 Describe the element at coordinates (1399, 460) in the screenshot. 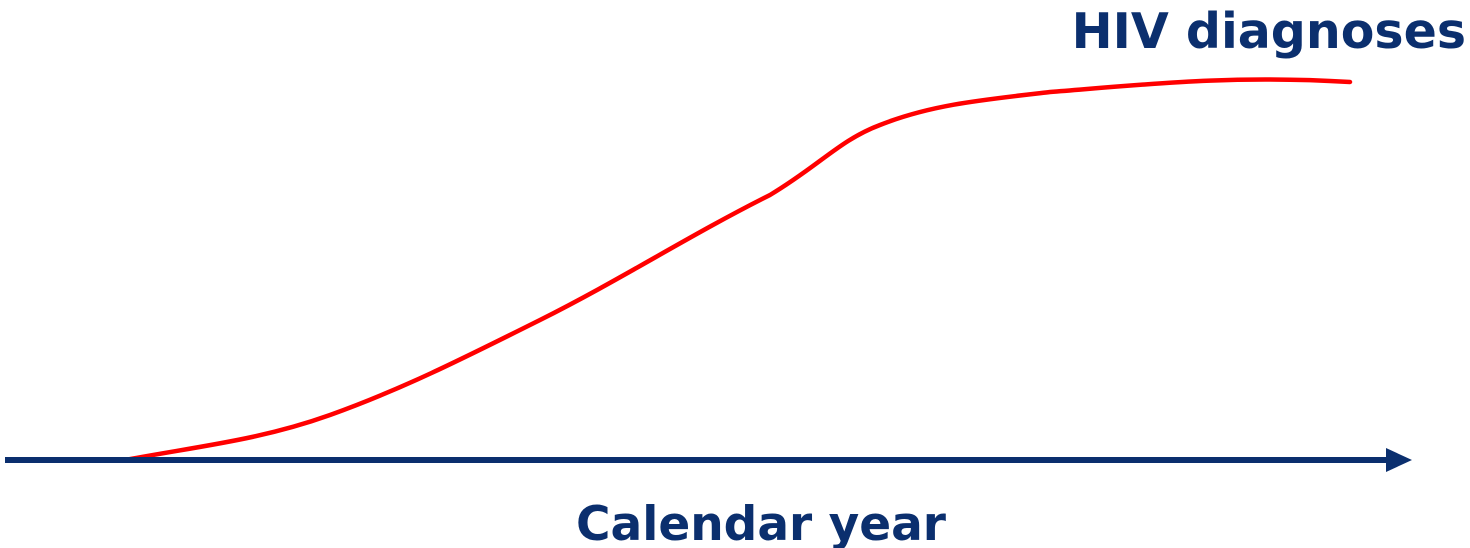

I see `x-axis-arrowhead` at that location.